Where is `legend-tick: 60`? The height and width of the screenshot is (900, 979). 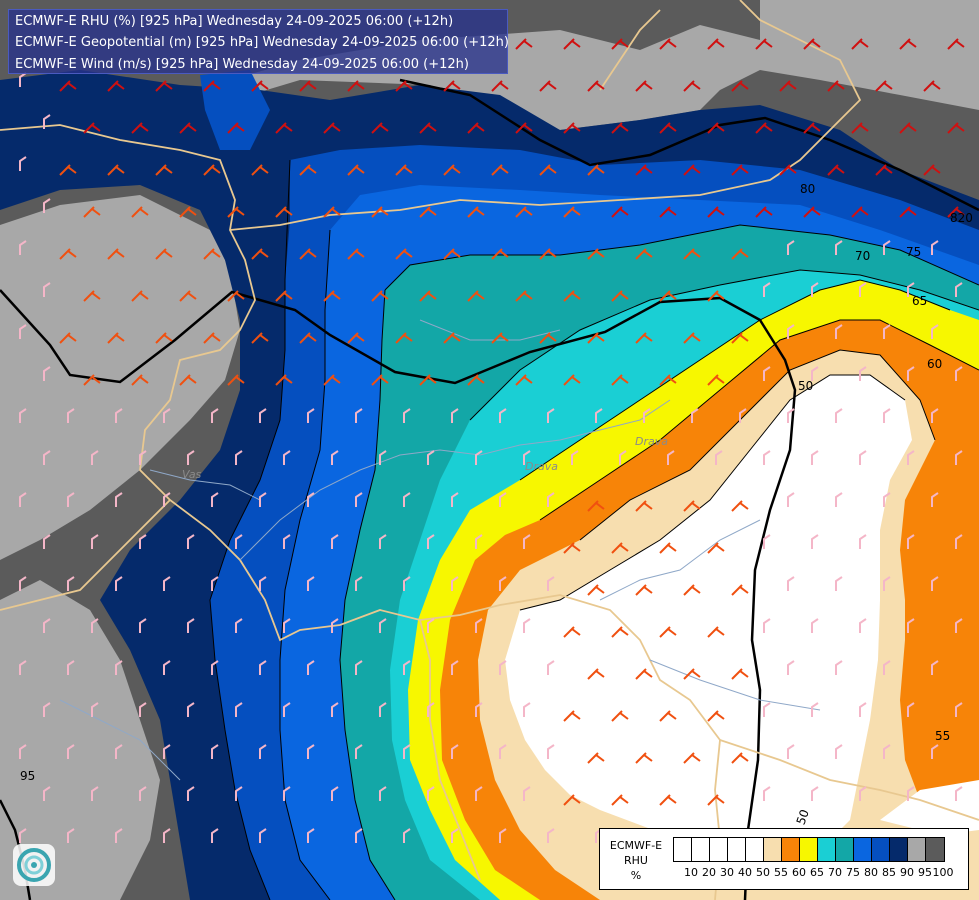 legend-tick: 60 is located at coordinates (799, 872).